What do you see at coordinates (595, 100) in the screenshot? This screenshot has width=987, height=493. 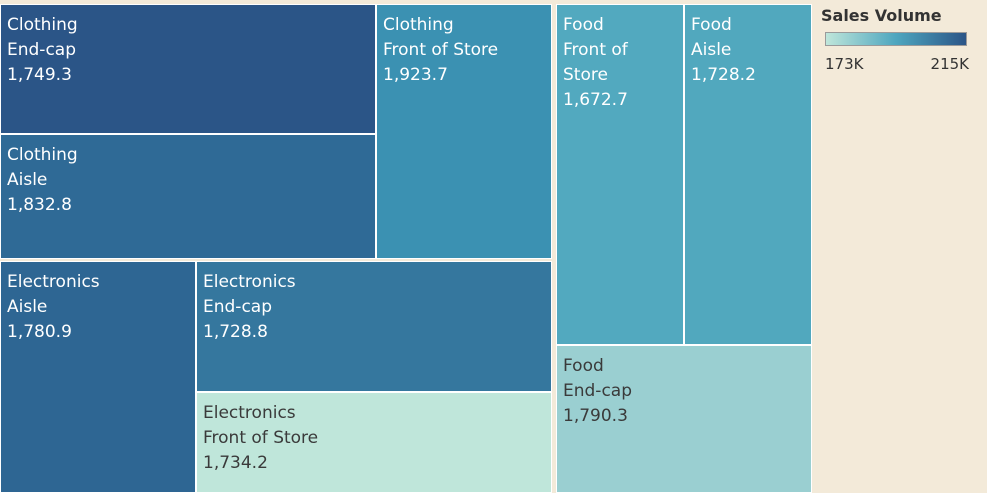 I see `cell-value-label: 1,672.7` at bounding box center [595, 100].